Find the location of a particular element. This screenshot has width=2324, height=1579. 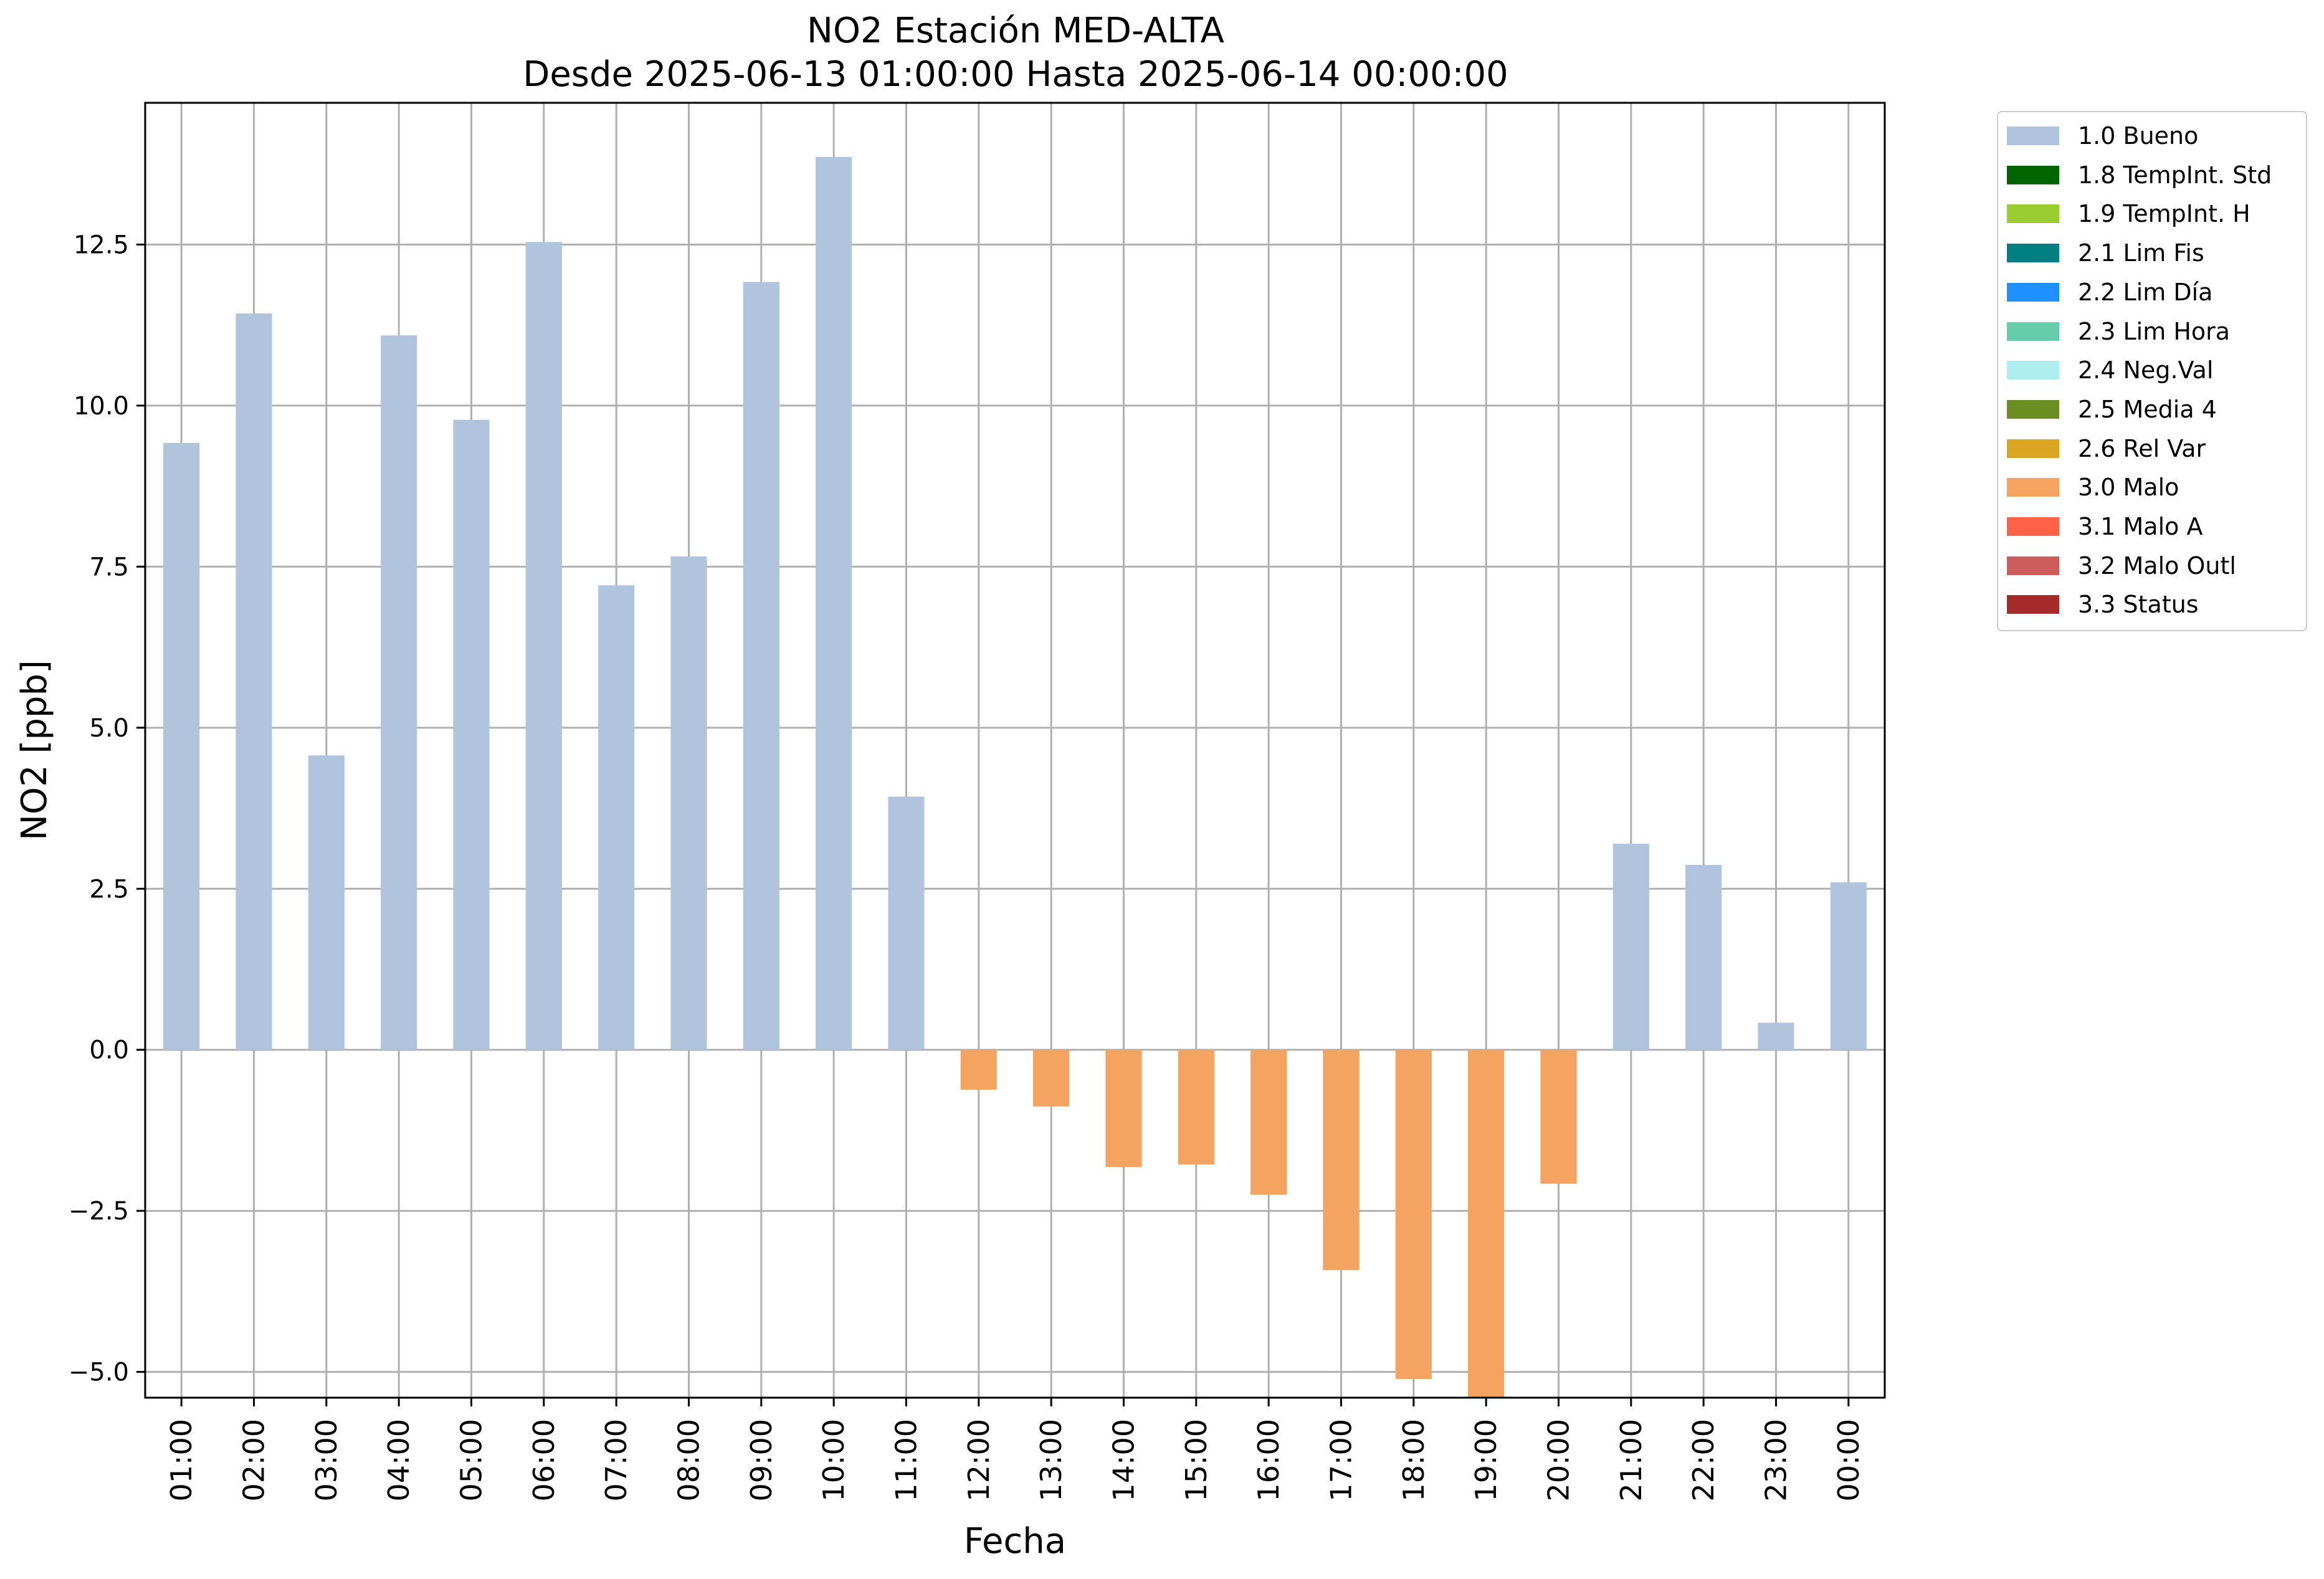

y-axis-ticks: −5.0 −2.5 0.0 2.5 5.0 7.5 10.0 12.5 is located at coordinates (107, 809).